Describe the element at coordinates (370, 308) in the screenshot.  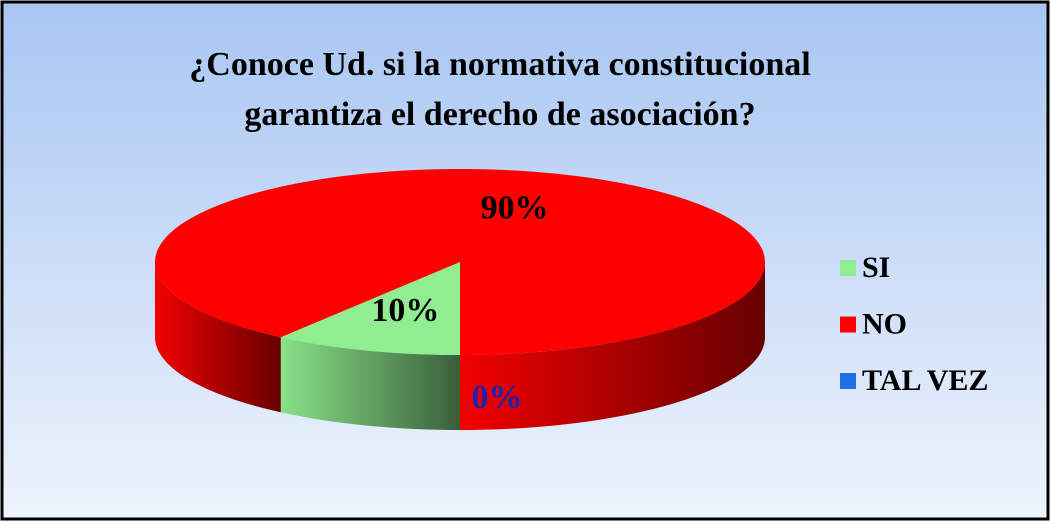
I see `slice` at that location.